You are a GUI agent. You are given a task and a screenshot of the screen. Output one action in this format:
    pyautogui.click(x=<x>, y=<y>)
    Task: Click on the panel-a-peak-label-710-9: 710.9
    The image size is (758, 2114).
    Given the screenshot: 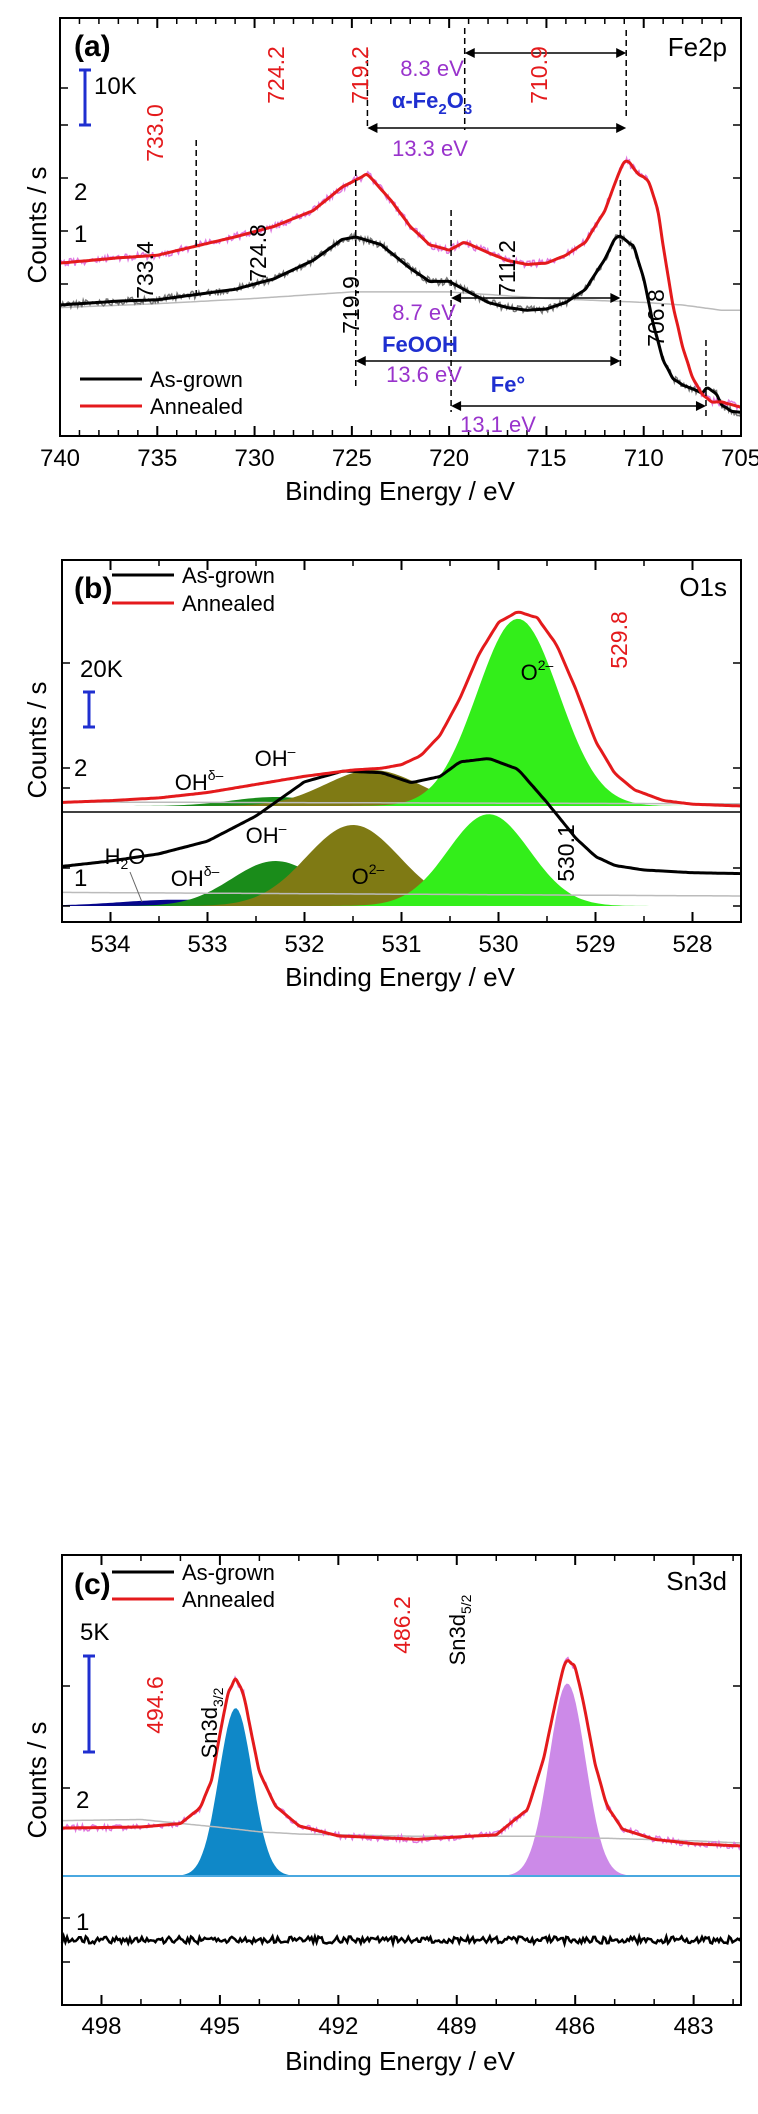 What is the action you would take?
    pyautogui.click(x=539, y=75)
    